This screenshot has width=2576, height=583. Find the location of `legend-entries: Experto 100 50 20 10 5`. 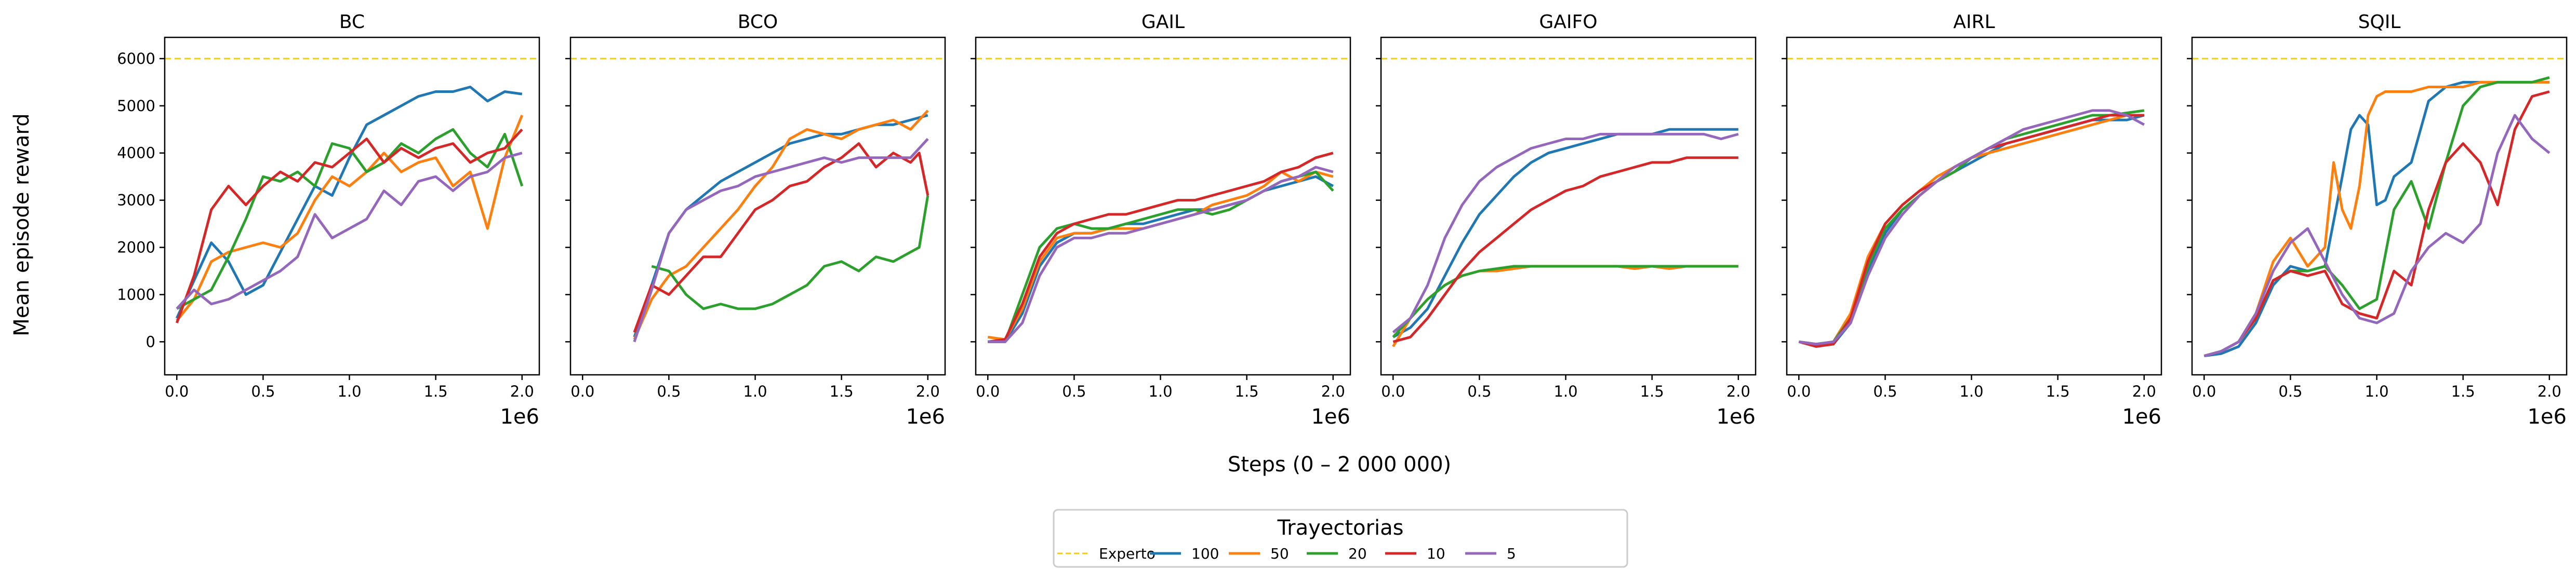

legend-entries: Experto 100 50 20 10 5 is located at coordinates (1286, 553).